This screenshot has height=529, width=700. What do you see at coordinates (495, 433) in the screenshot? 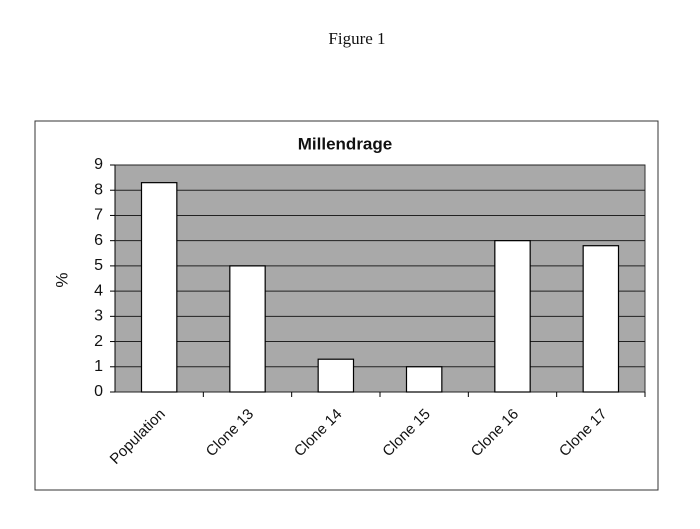
I see `x-tick-label: Clone 16` at bounding box center [495, 433].